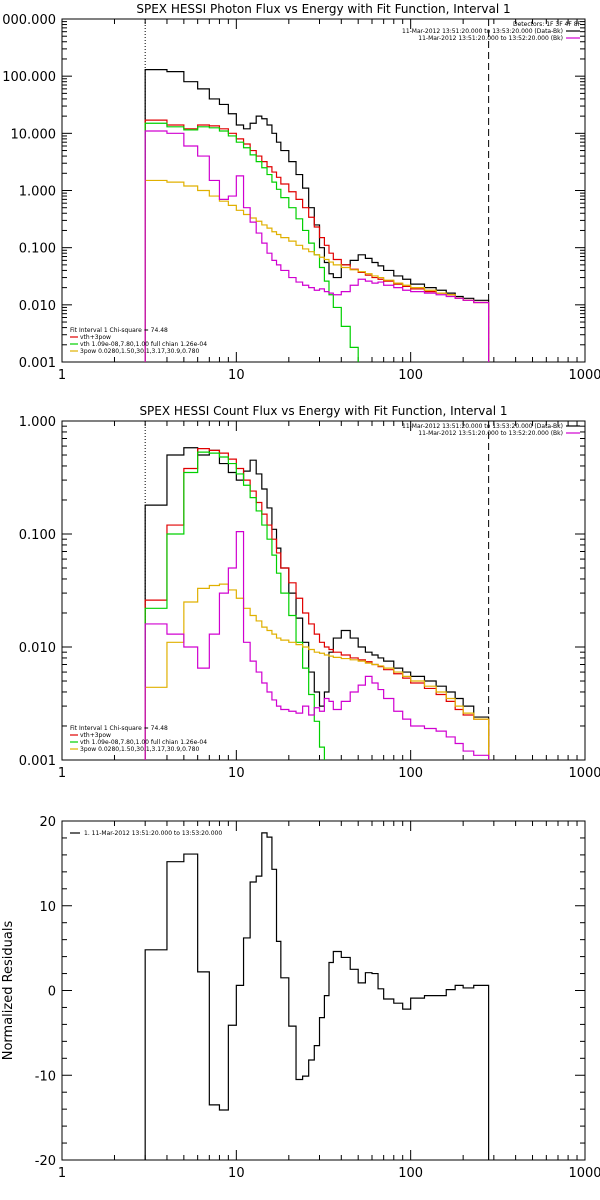  What do you see at coordinates (34, 134) in the screenshot?
I see `y-tick-label: 10.000` at bounding box center [34, 134].